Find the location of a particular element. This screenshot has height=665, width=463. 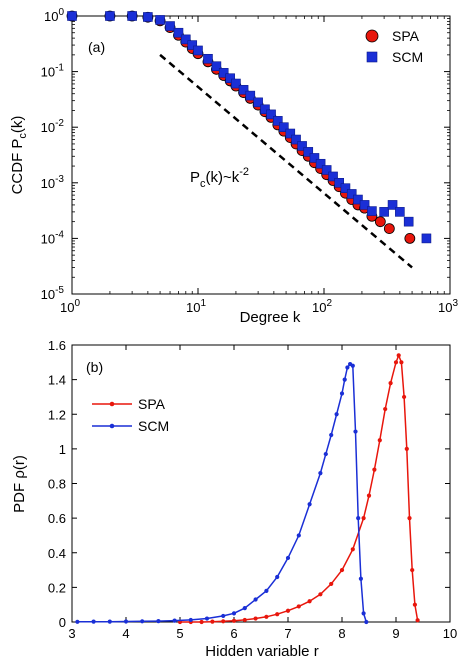

panel-a-x-axis-label: Degree k is located at coordinates (270, 317).